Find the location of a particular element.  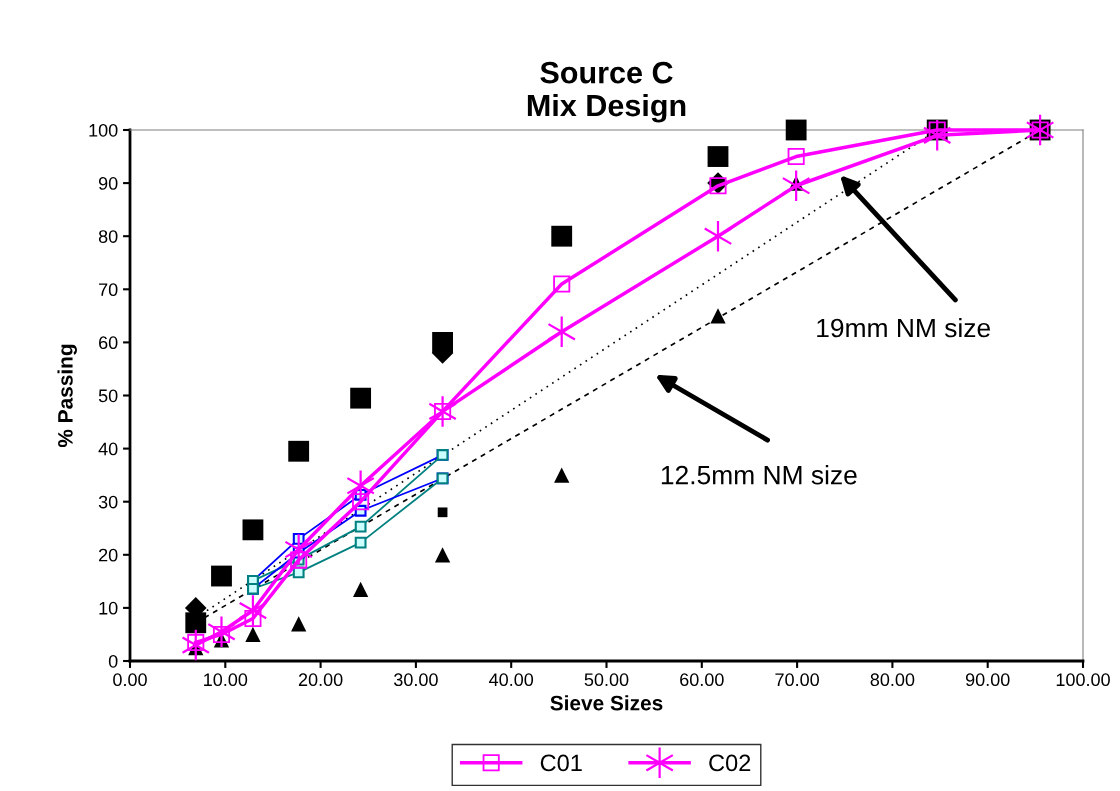

legend-label: C02 is located at coordinates (730, 763).